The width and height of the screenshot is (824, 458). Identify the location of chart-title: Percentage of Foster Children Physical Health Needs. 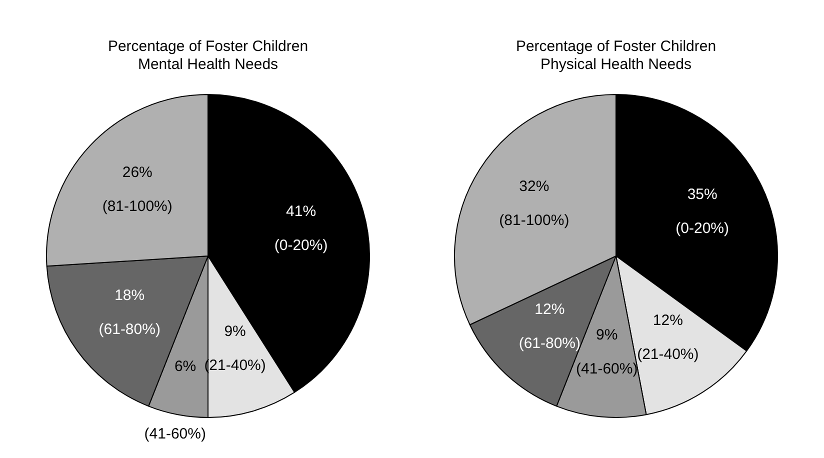
(616, 56).